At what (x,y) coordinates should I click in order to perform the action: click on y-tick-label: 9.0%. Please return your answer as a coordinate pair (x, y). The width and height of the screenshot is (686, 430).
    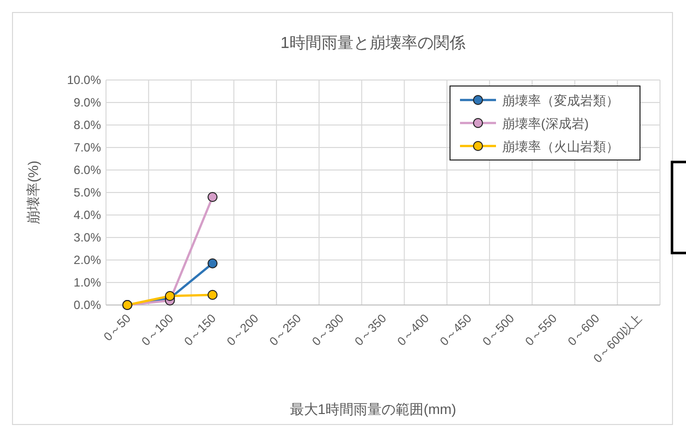
    Looking at the image, I should click on (88, 103).